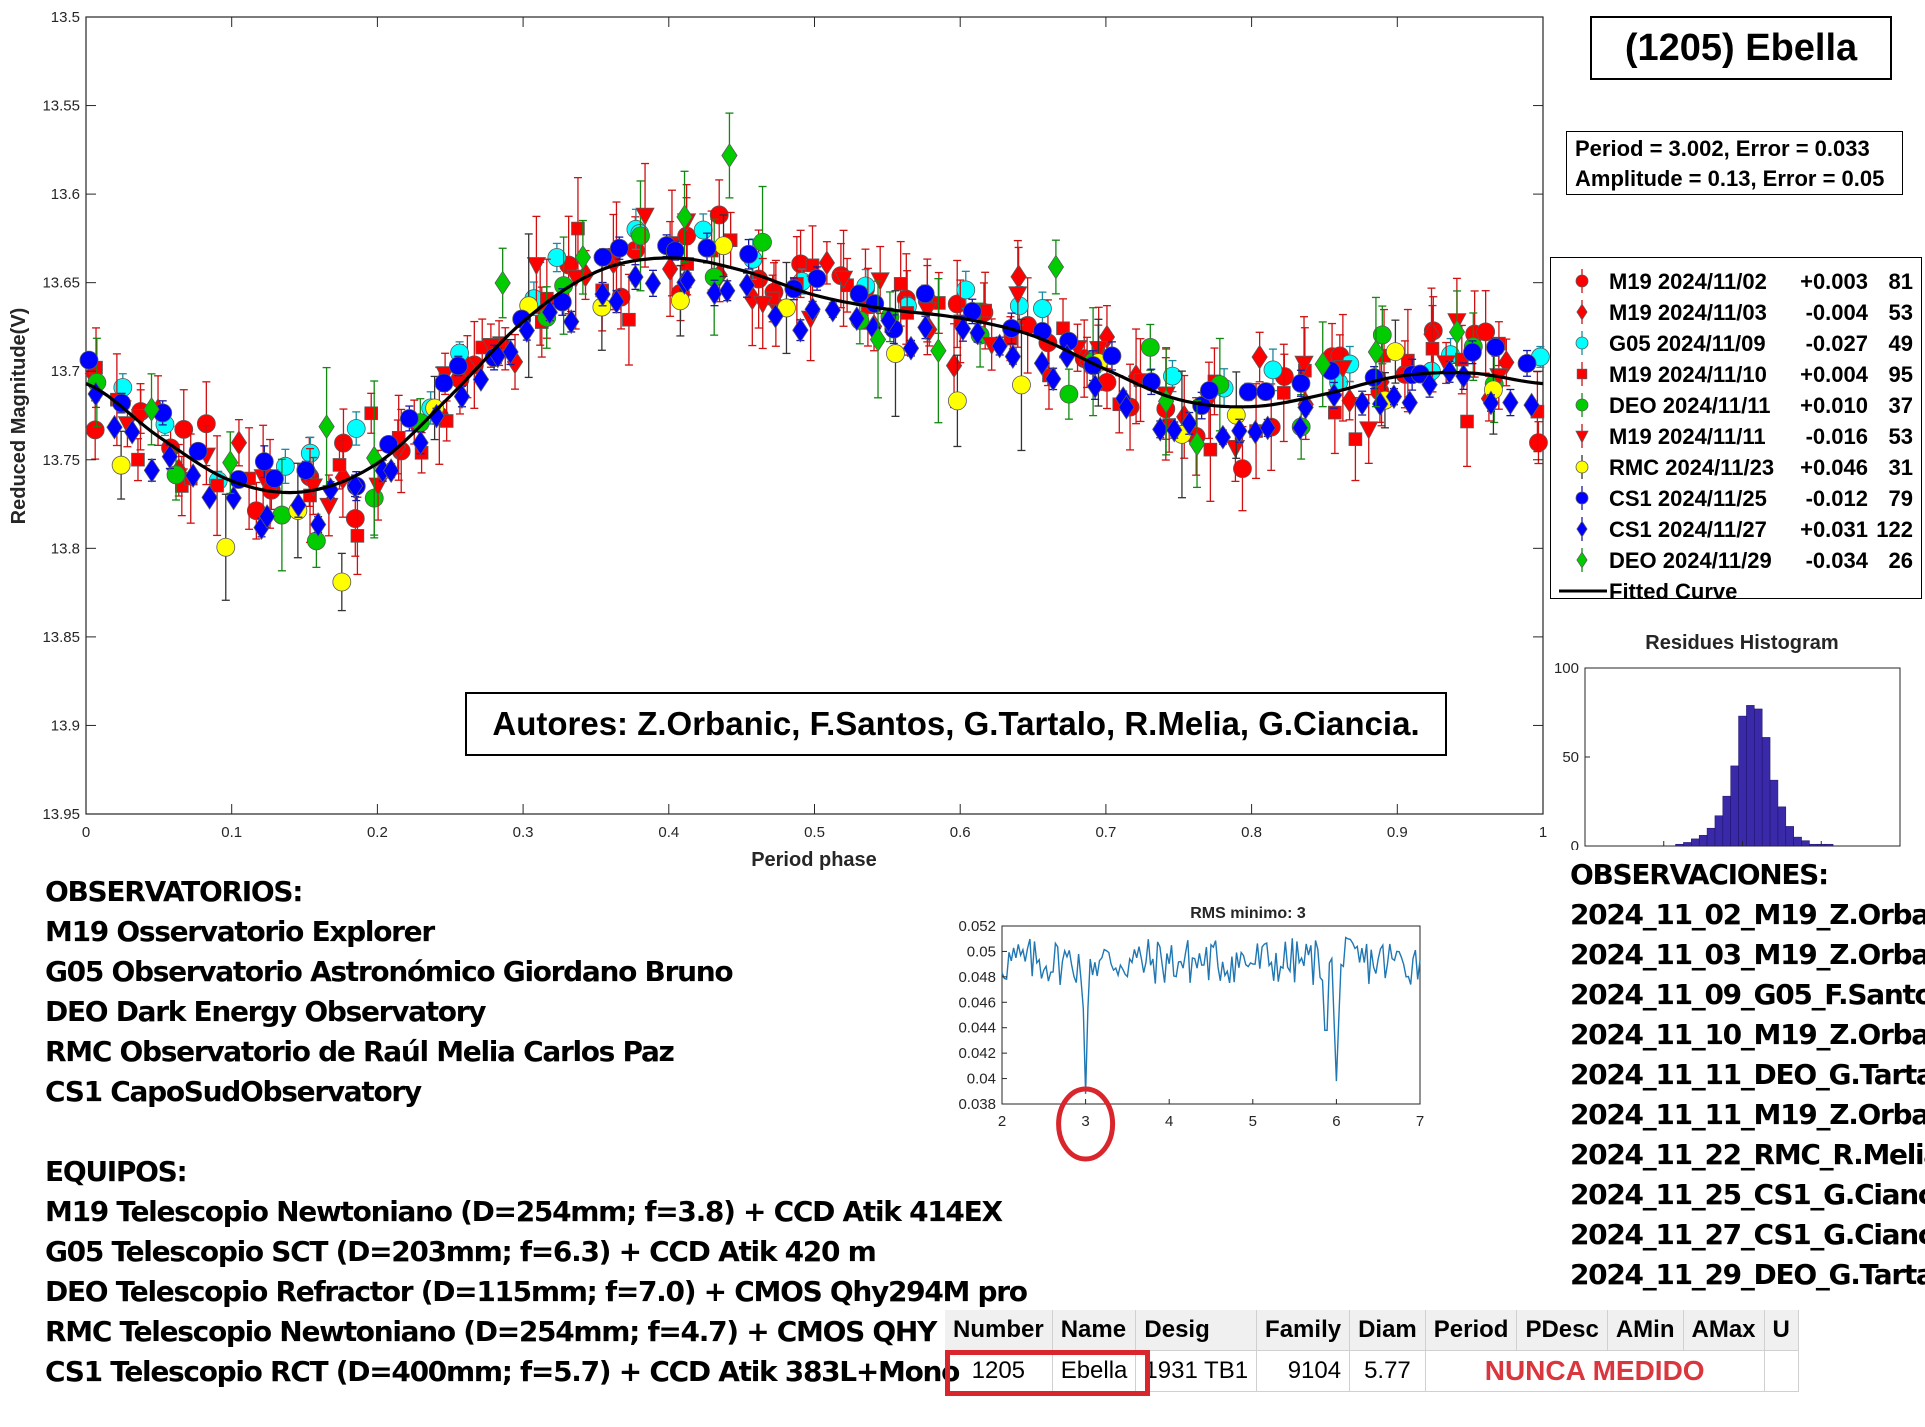 This screenshot has width=1925, height=1427. I want to click on x-tick-label: 0.3, so click(523, 832).